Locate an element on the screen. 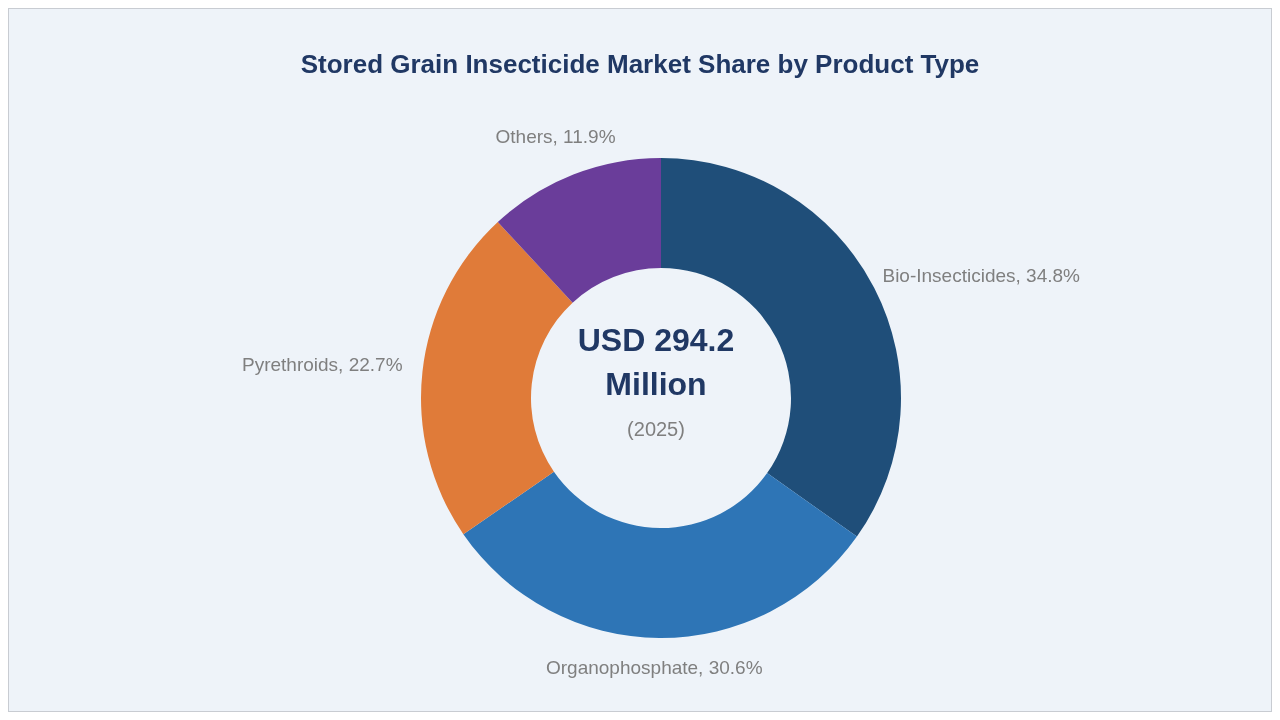  slice-label: Organophosphate, 30.6% is located at coordinates (654, 668).